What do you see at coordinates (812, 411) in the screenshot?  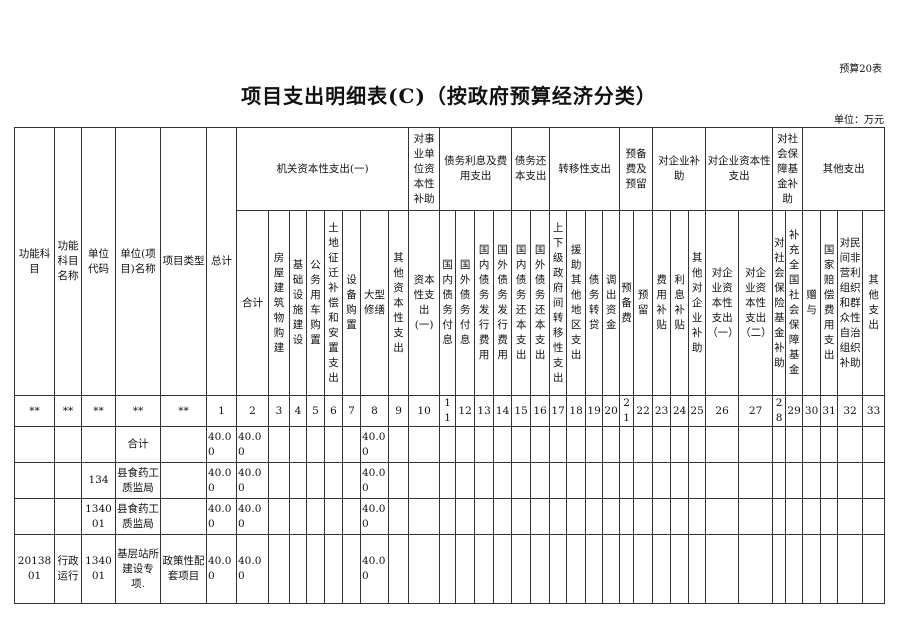 I see `column-number: 30` at bounding box center [812, 411].